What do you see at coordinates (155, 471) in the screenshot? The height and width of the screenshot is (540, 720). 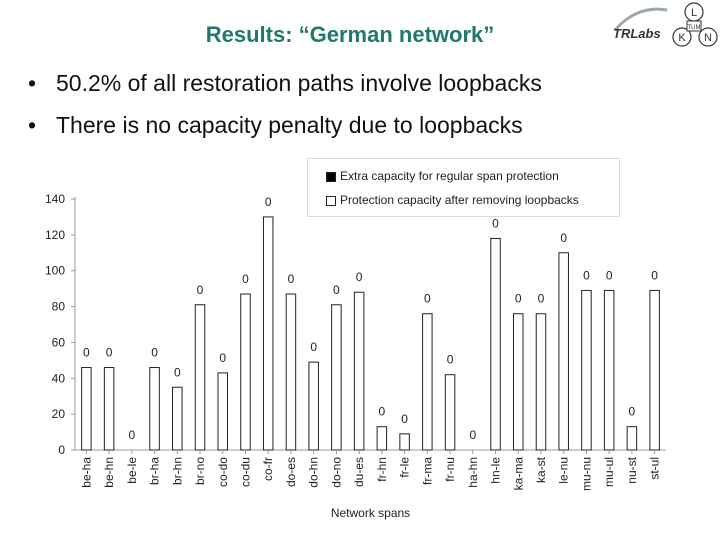 I see `x-tick-label: br-ha` at bounding box center [155, 471].